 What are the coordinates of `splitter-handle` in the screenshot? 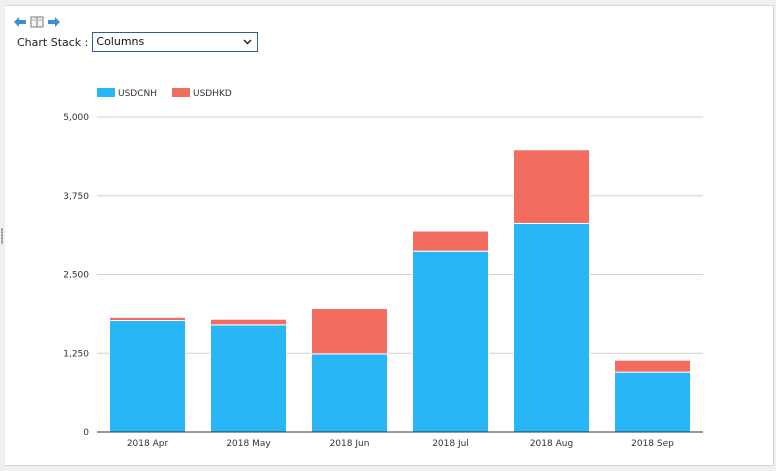 It's located at (2, 236).